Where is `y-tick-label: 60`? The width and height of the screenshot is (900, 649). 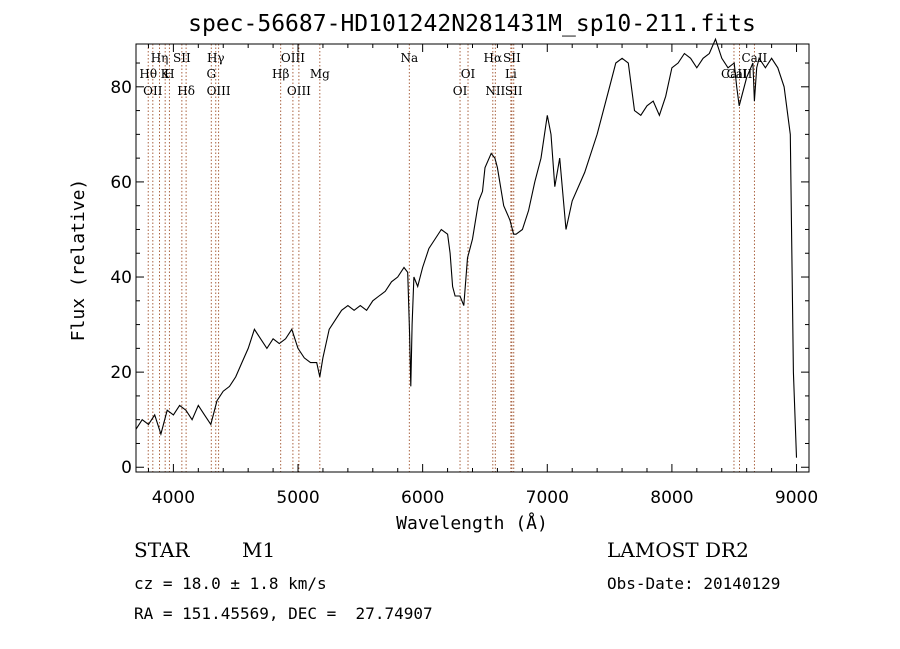 y-tick-label: 60 is located at coordinates (121, 183).